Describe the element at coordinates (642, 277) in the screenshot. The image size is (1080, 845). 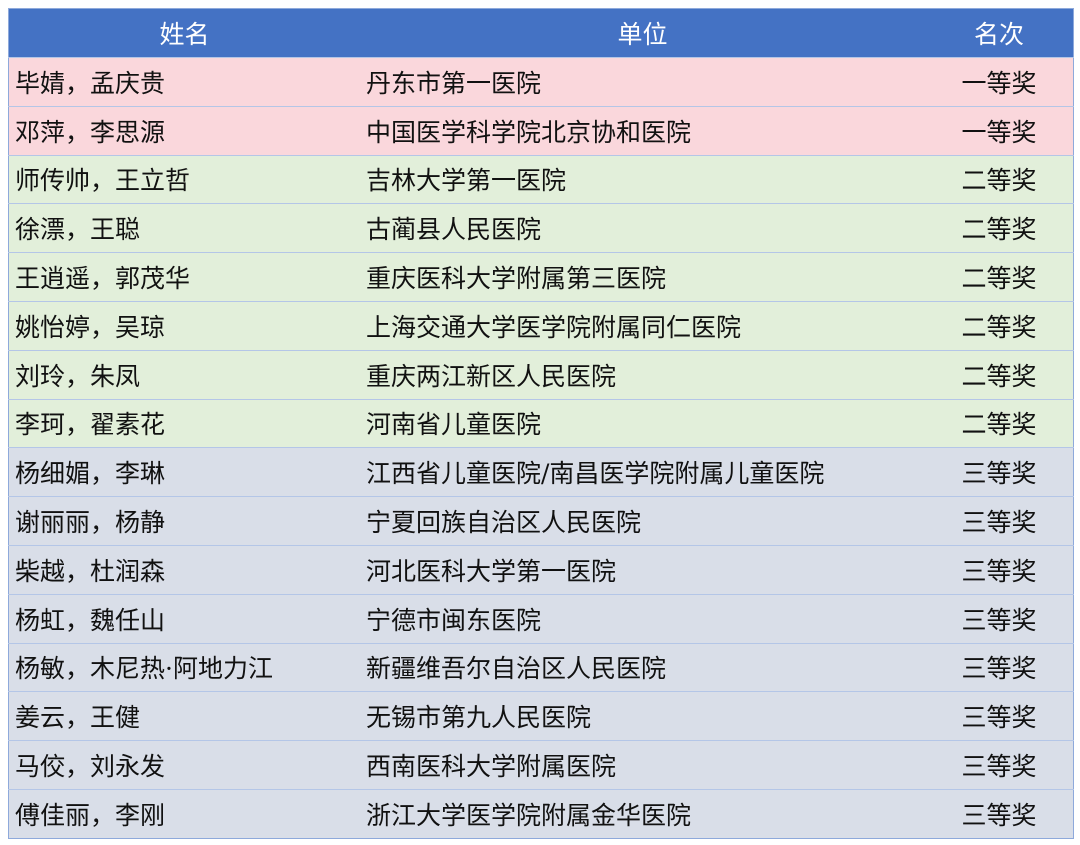
I see `cell-unit: 重庆医科大学附属第三医院` at that location.